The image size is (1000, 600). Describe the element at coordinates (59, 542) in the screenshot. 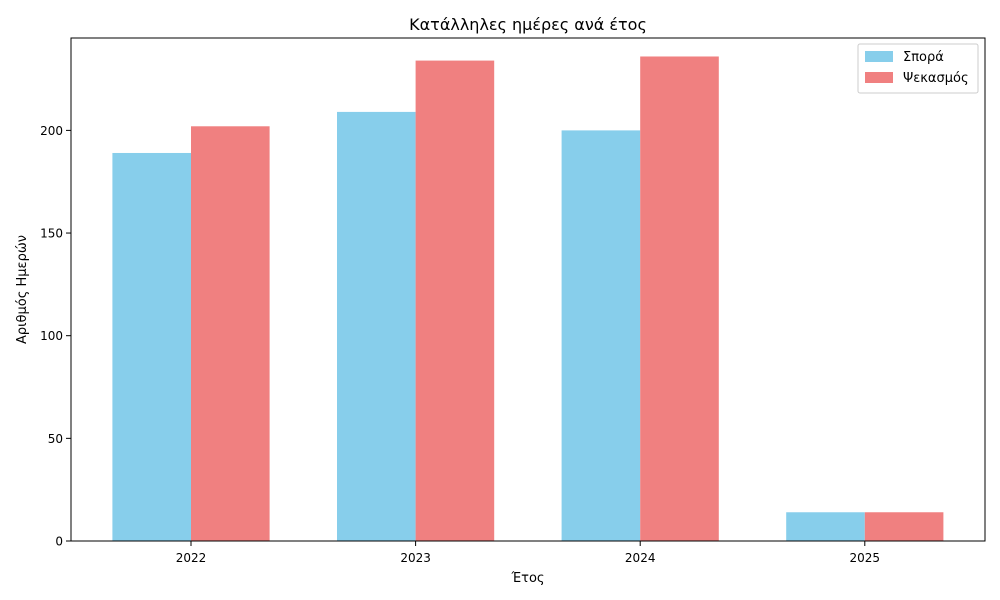

I see `y-tick-label-0: 0` at that location.